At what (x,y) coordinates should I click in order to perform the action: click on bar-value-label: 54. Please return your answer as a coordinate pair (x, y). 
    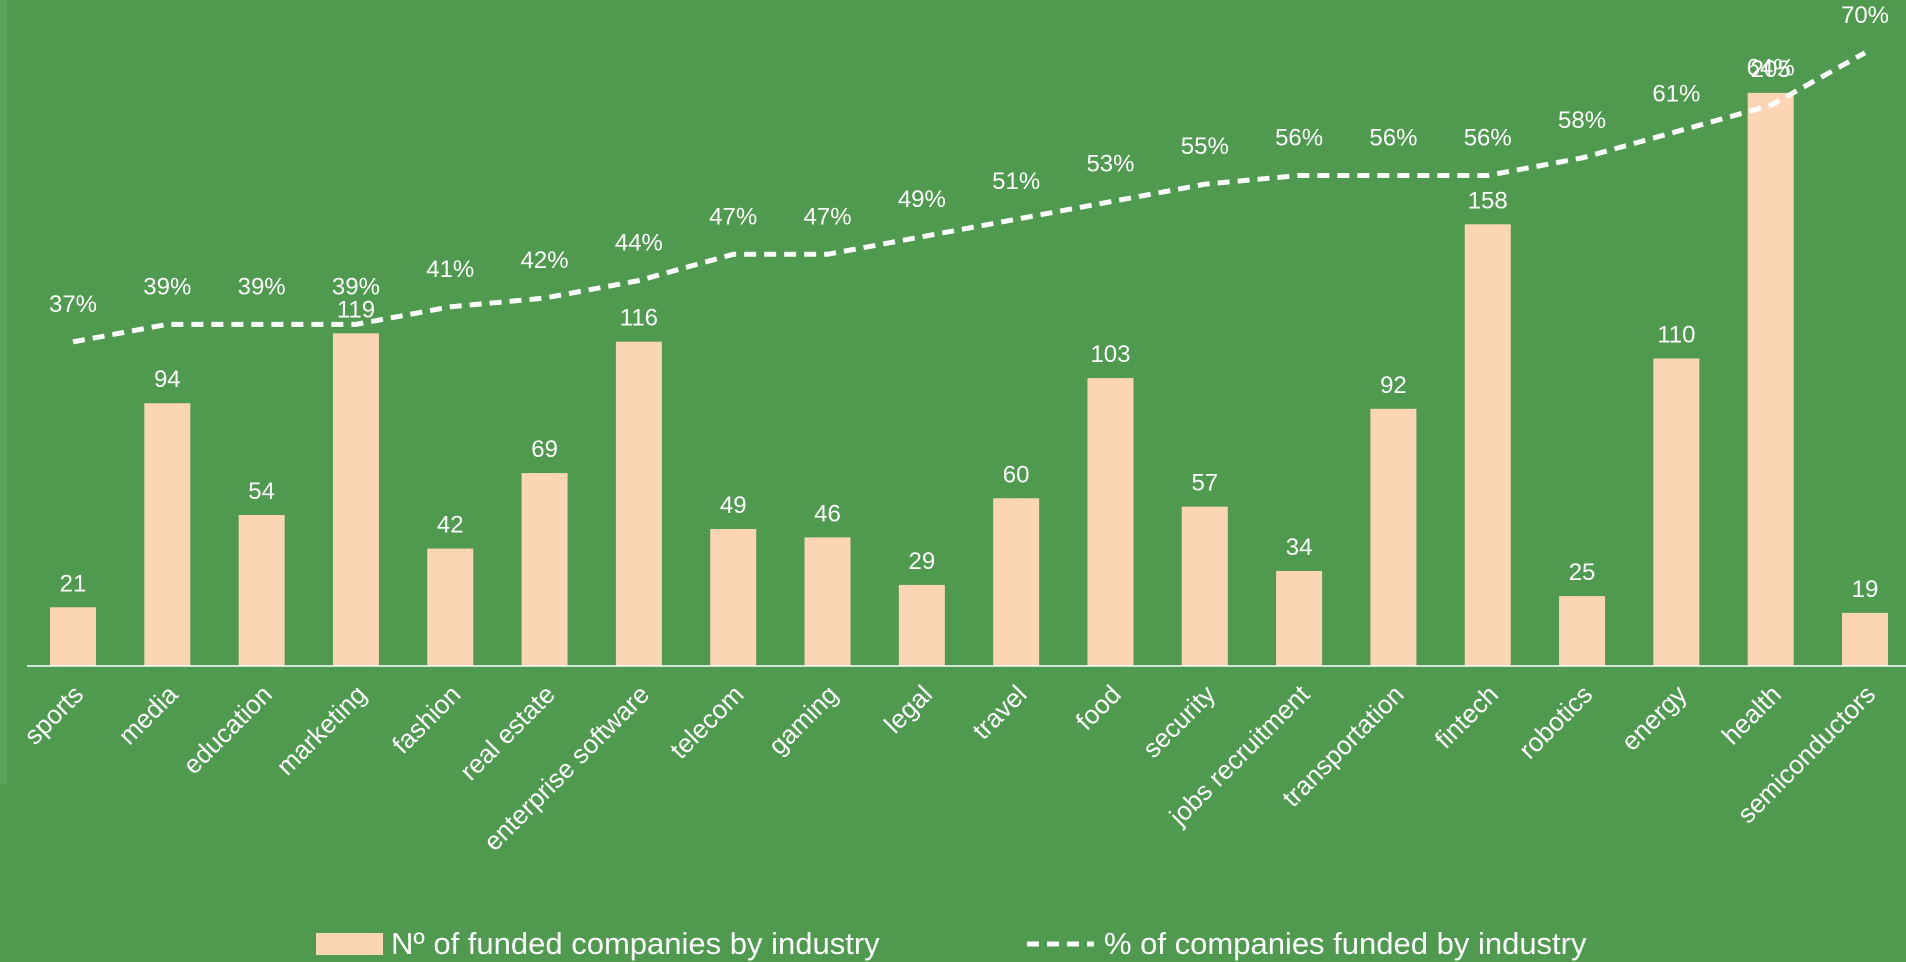
    Looking at the image, I should click on (261, 491).